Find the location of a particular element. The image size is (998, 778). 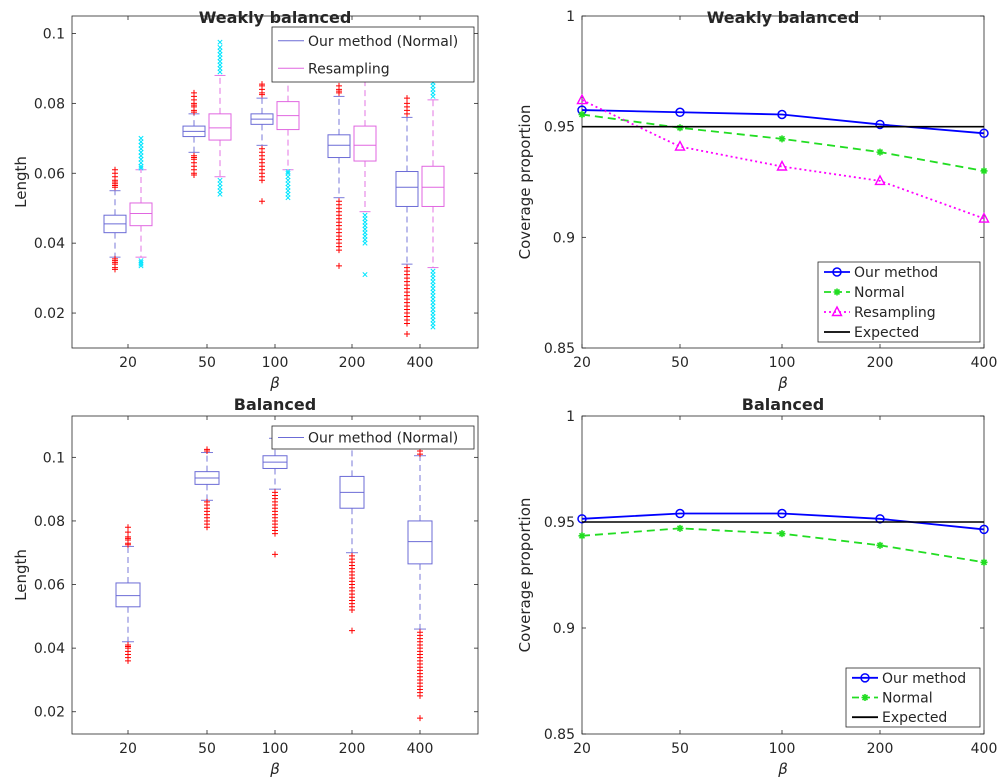

legend: Our method Normal Resampling Expected is located at coordinates (899, 302).